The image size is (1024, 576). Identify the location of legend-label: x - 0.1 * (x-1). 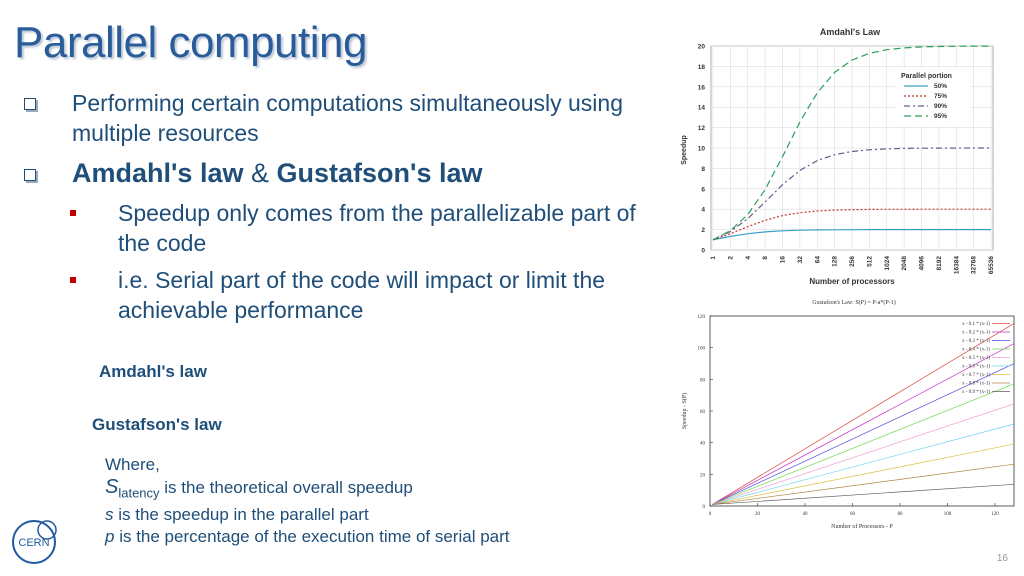
(976, 324).